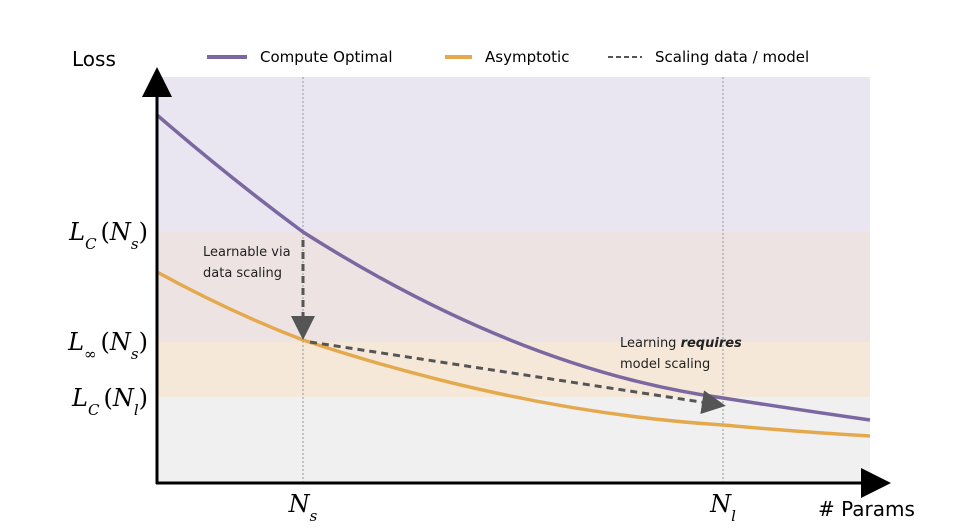 The image size is (972, 530). I want to click on legend-label: Compute Optimal, so click(326, 57).